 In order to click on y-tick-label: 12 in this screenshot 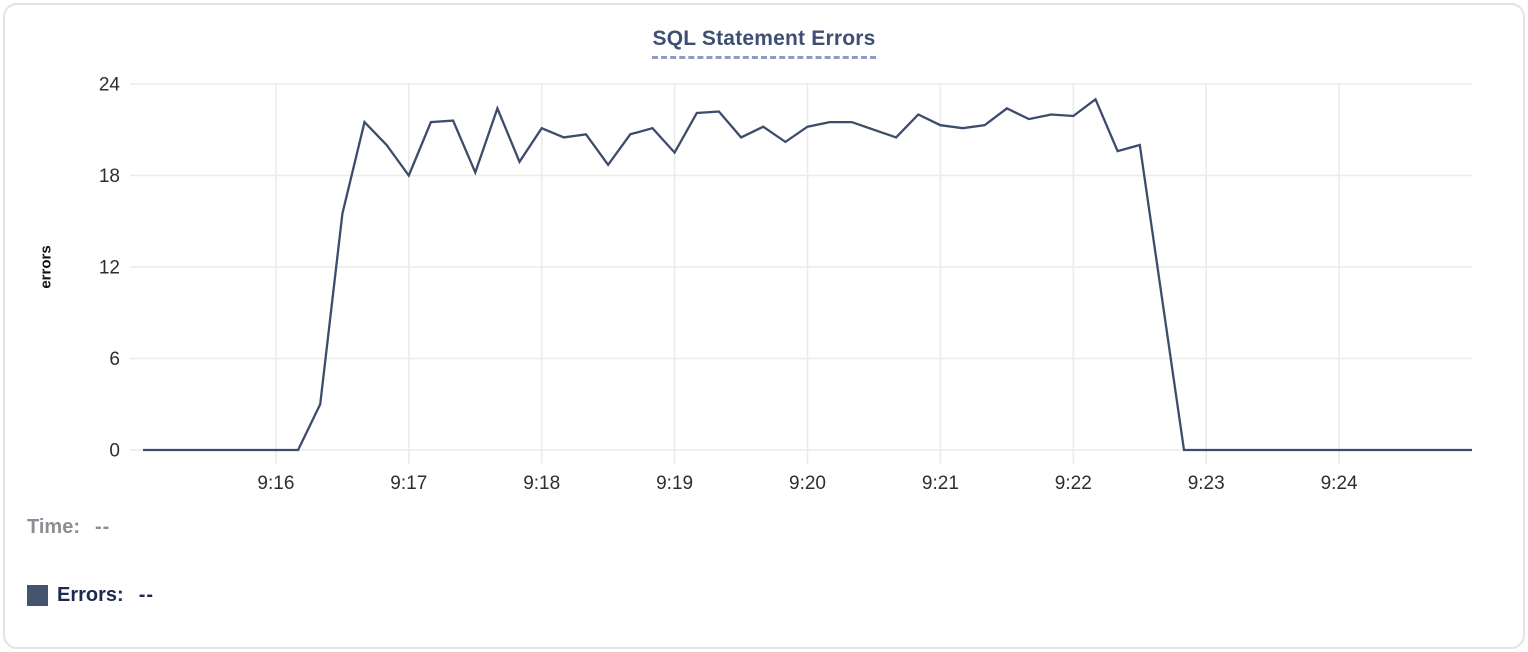, I will do `click(109, 268)`.